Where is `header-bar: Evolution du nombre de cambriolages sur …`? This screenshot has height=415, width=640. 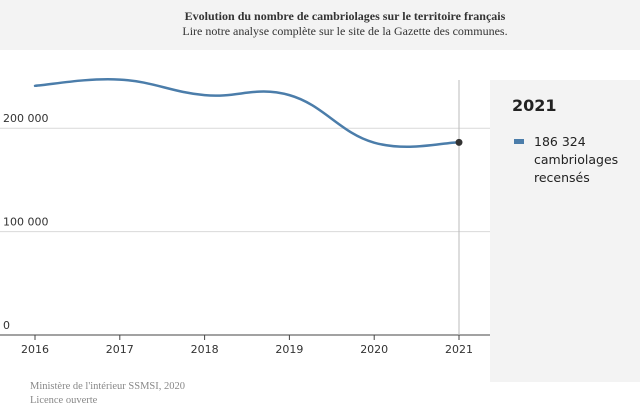 header-bar: Evolution du nombre de cambriolages sur … is located at coordinates (320, 25).